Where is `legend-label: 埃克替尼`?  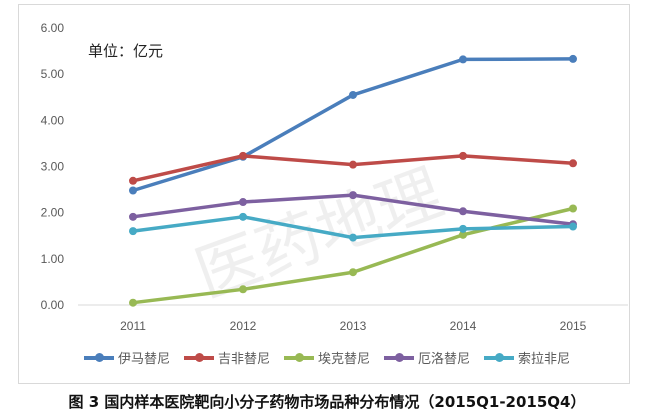
legend-label: 埃克替尼 is located at coordinates (343, 359).